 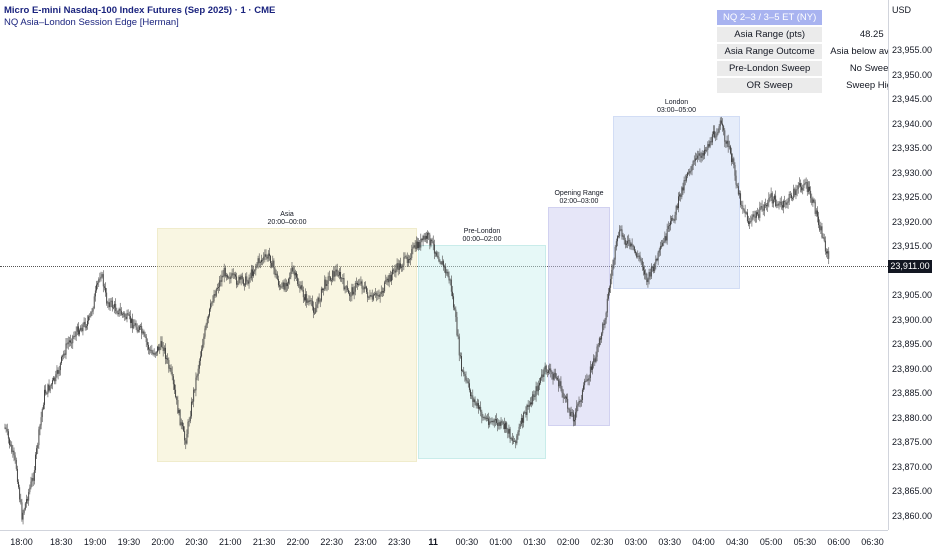 What do you see at coordinates (910, 266) in the screenshot?
I see `current-price-badge: 23,911.00` at bounding box center [910, 266].